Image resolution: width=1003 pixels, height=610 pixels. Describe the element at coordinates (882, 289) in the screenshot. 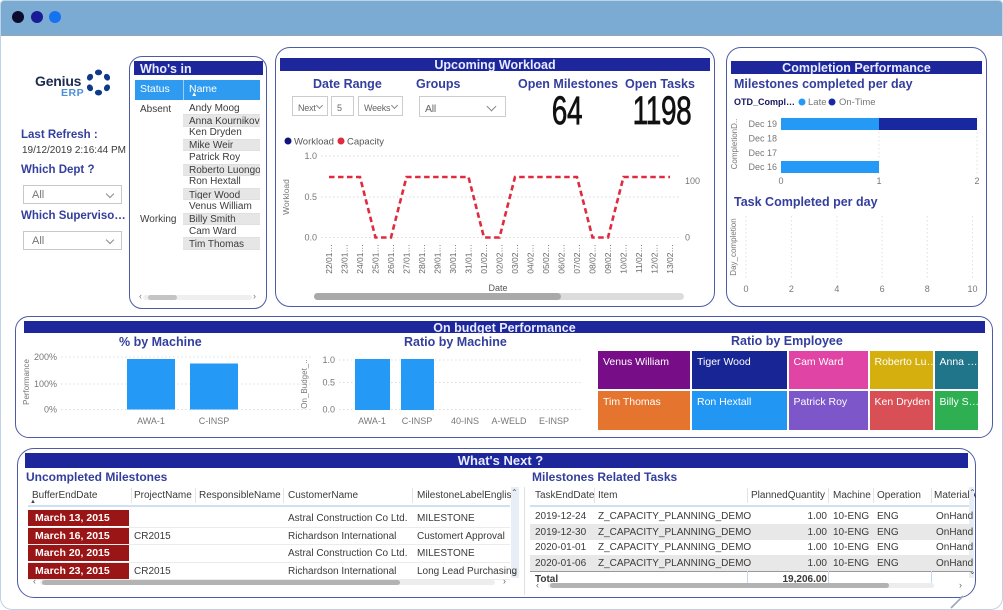

I see `svg-text: 6` at that location.